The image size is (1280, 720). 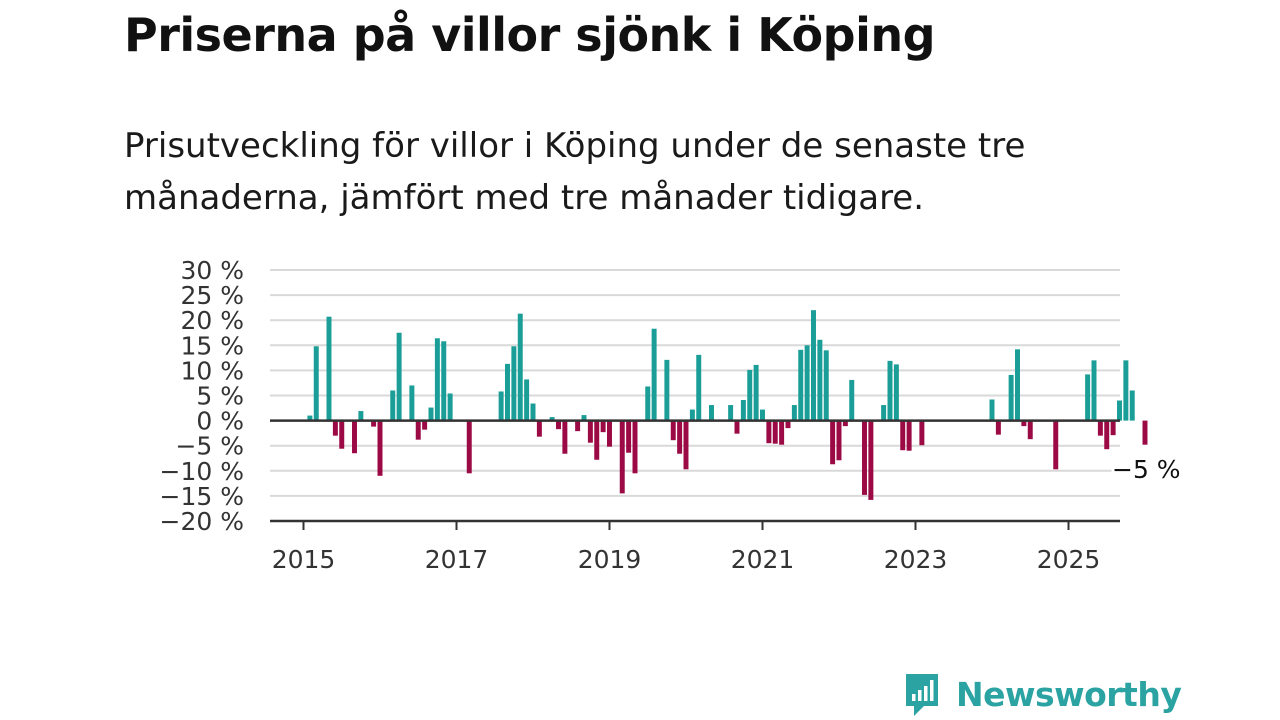 What do you see at coordinates (1146, 469) in the screenshot?
I see `latest-value-annotation: −5 %` at bounding box center [1146, 469].